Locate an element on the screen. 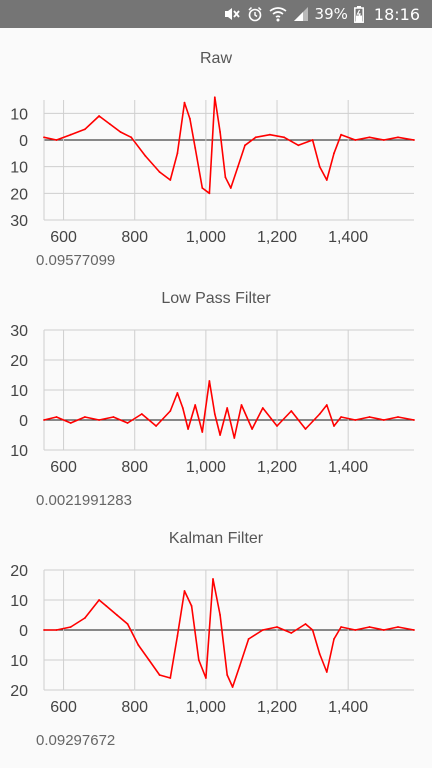 The image size is (432, 768). status-icons: 39% 18:16 is located at coordinates (321, 14).